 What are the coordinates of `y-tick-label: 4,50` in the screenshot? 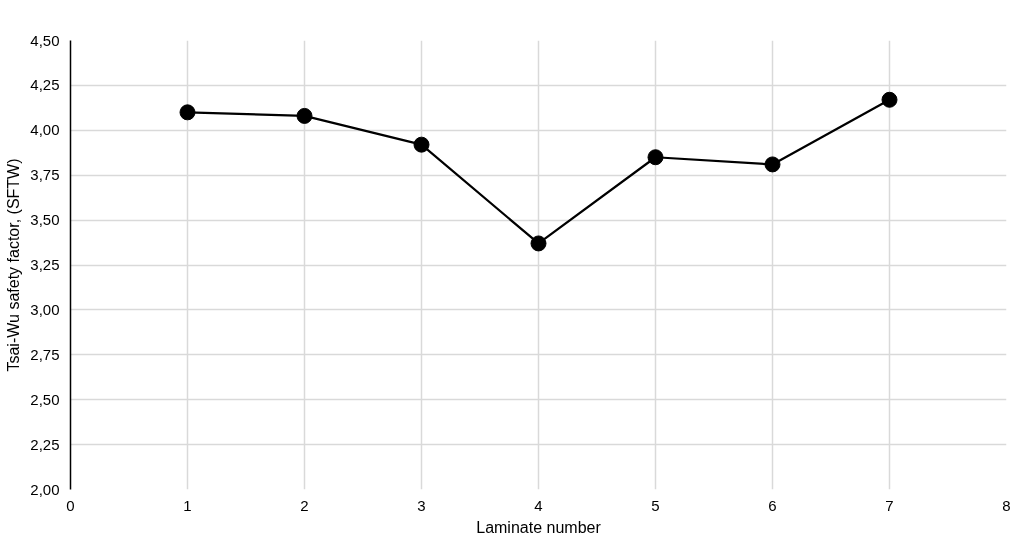 It's located at (45, 40).